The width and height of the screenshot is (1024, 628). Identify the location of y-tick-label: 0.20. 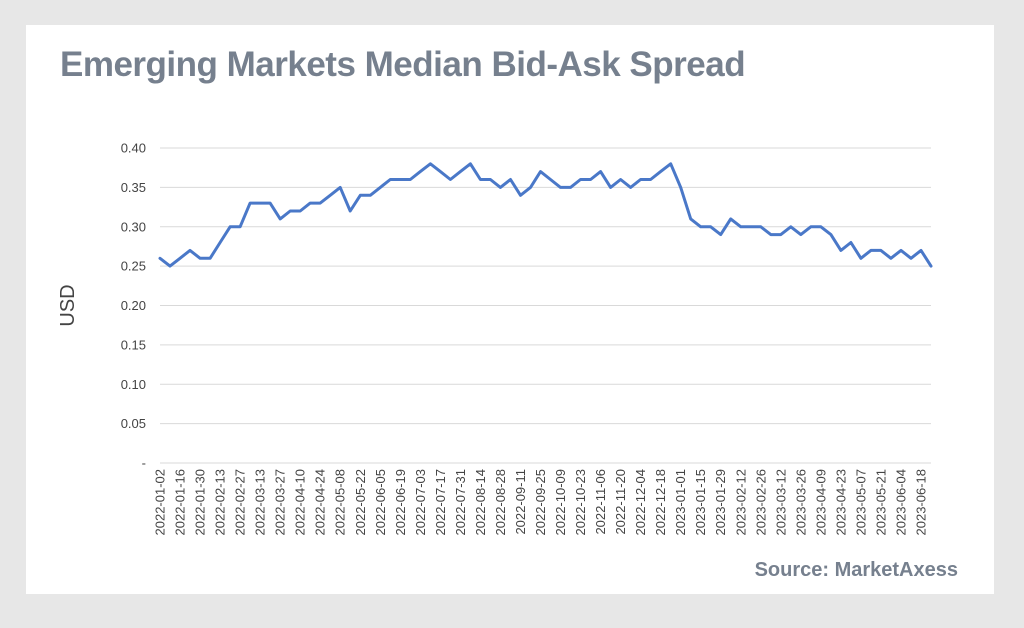
(133, 305).